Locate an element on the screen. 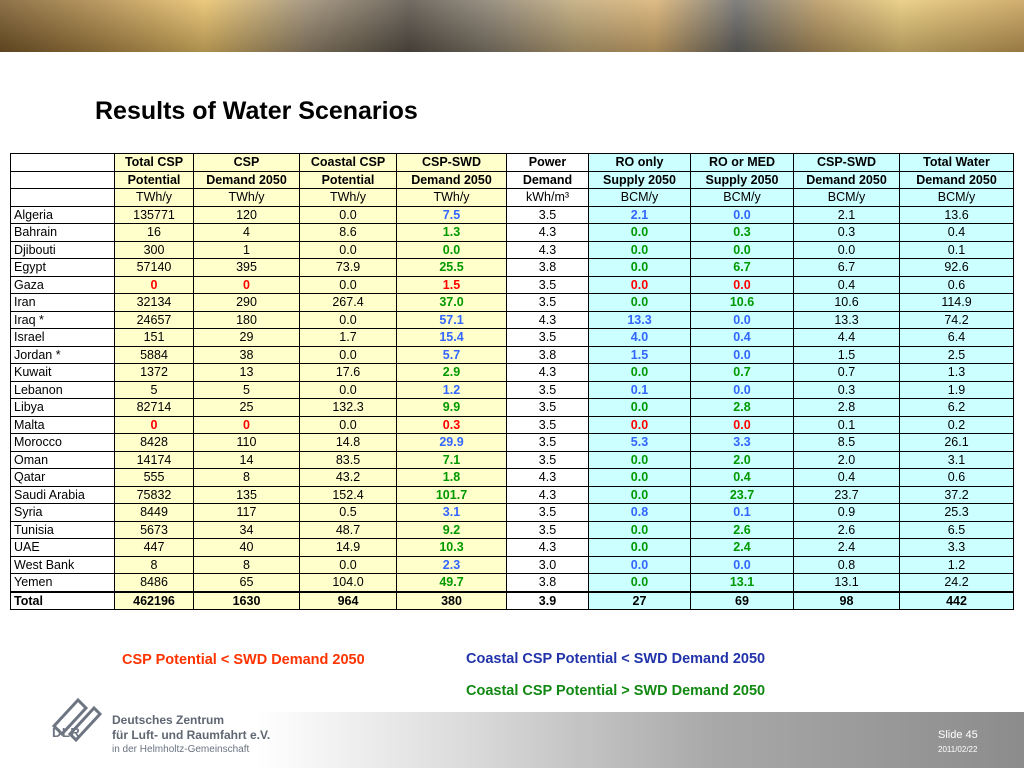 This screenshot has height=768, width=1024. data-cell: 2.9 is located at coordinates (451, 372).